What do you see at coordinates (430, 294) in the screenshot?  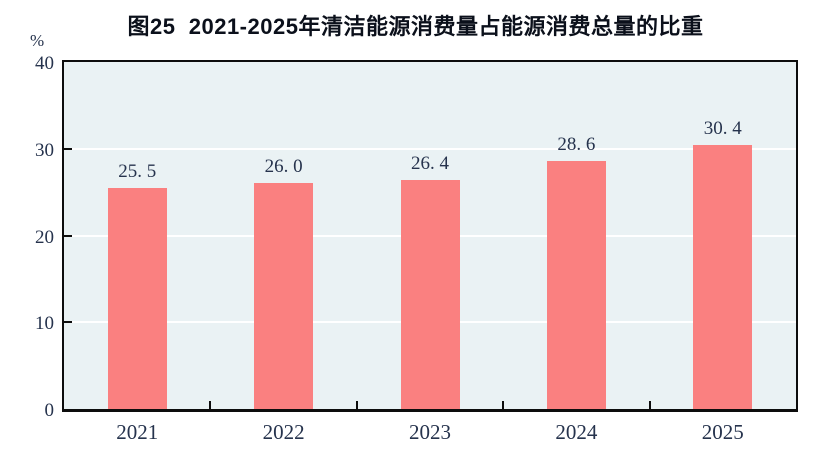 I see `bar-2023` at bounding box center [430, 294].